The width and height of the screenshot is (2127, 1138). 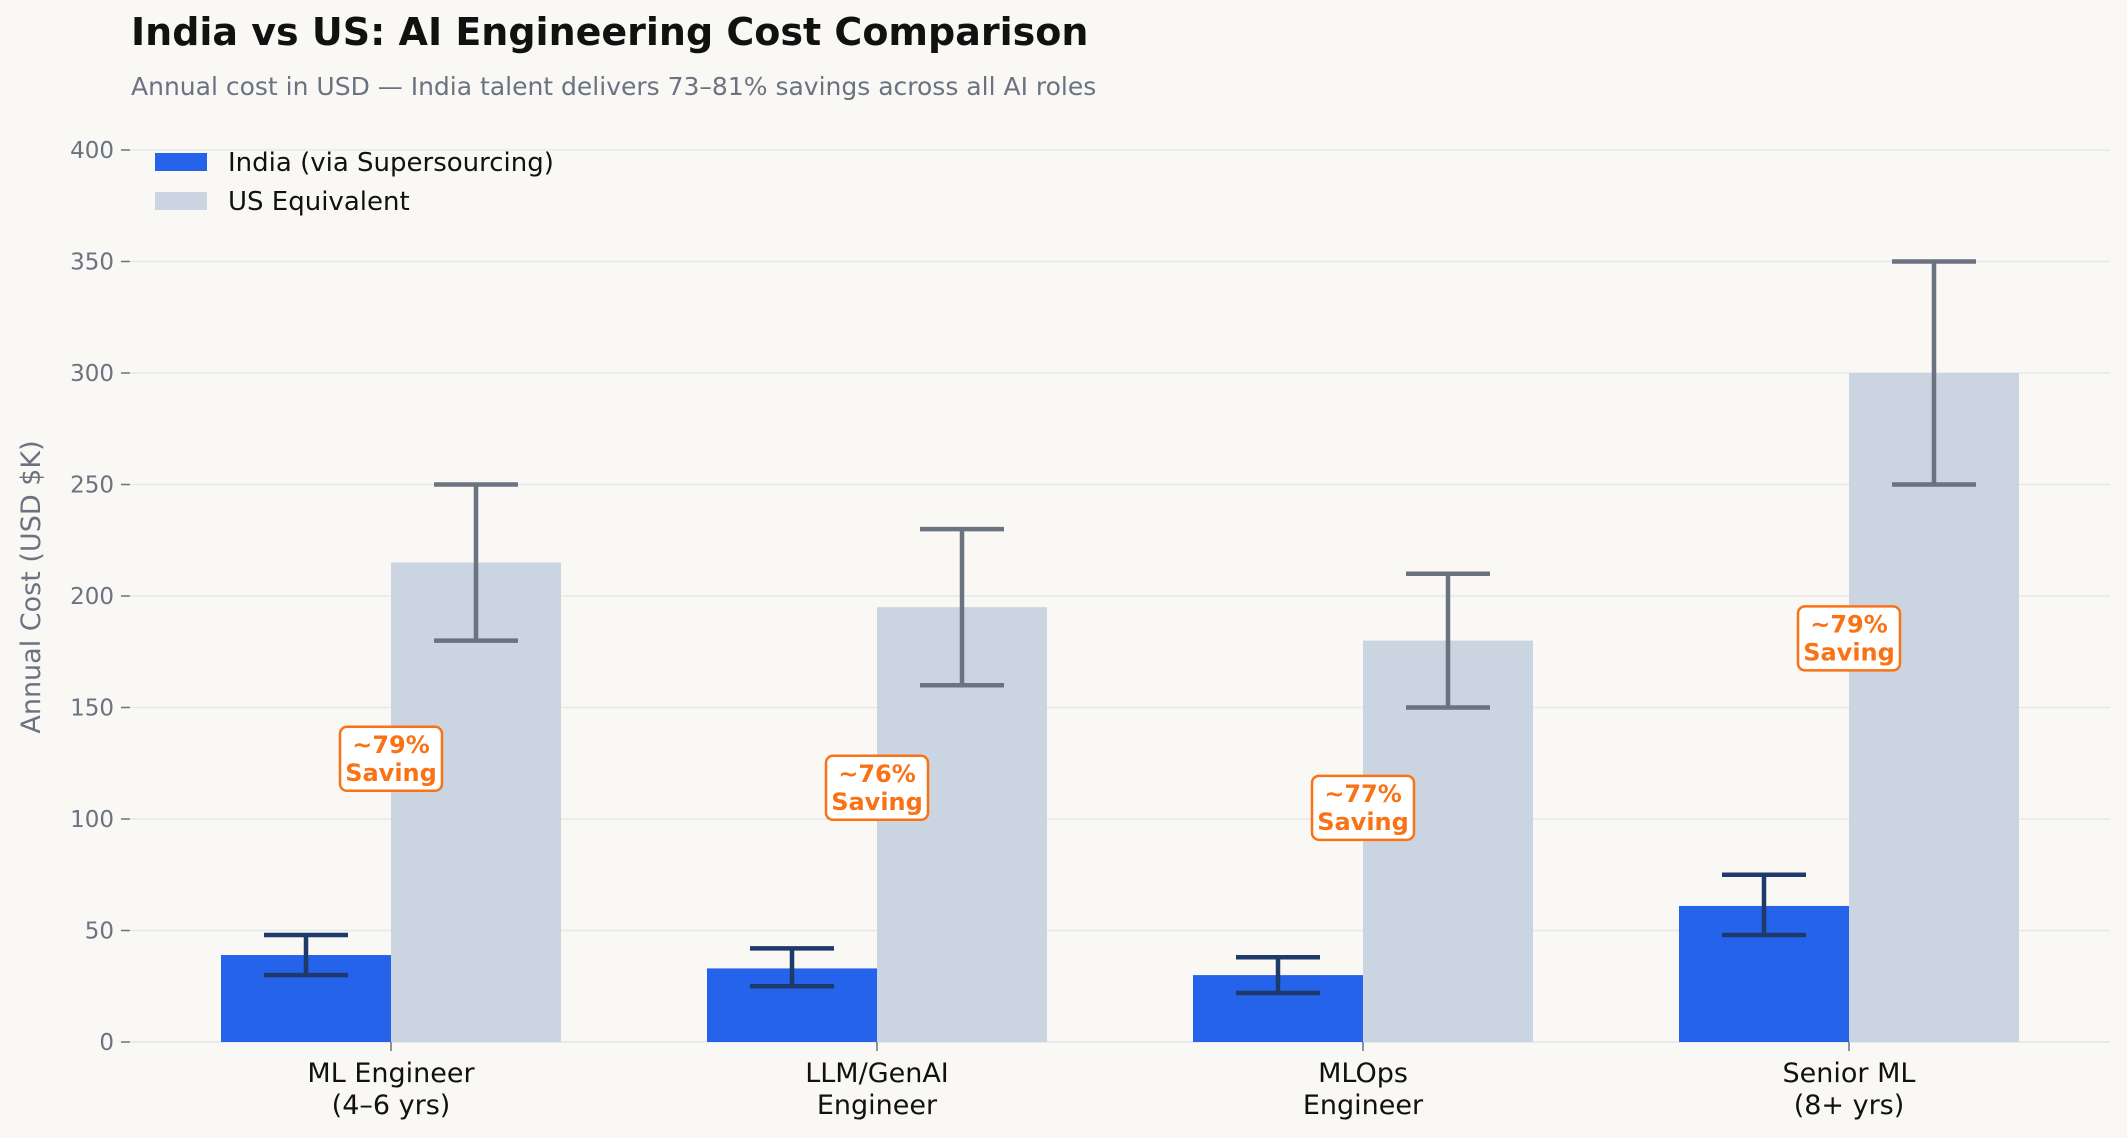 I want to click on x-tick-label: MLOps, so click(x=1363, y=1073).